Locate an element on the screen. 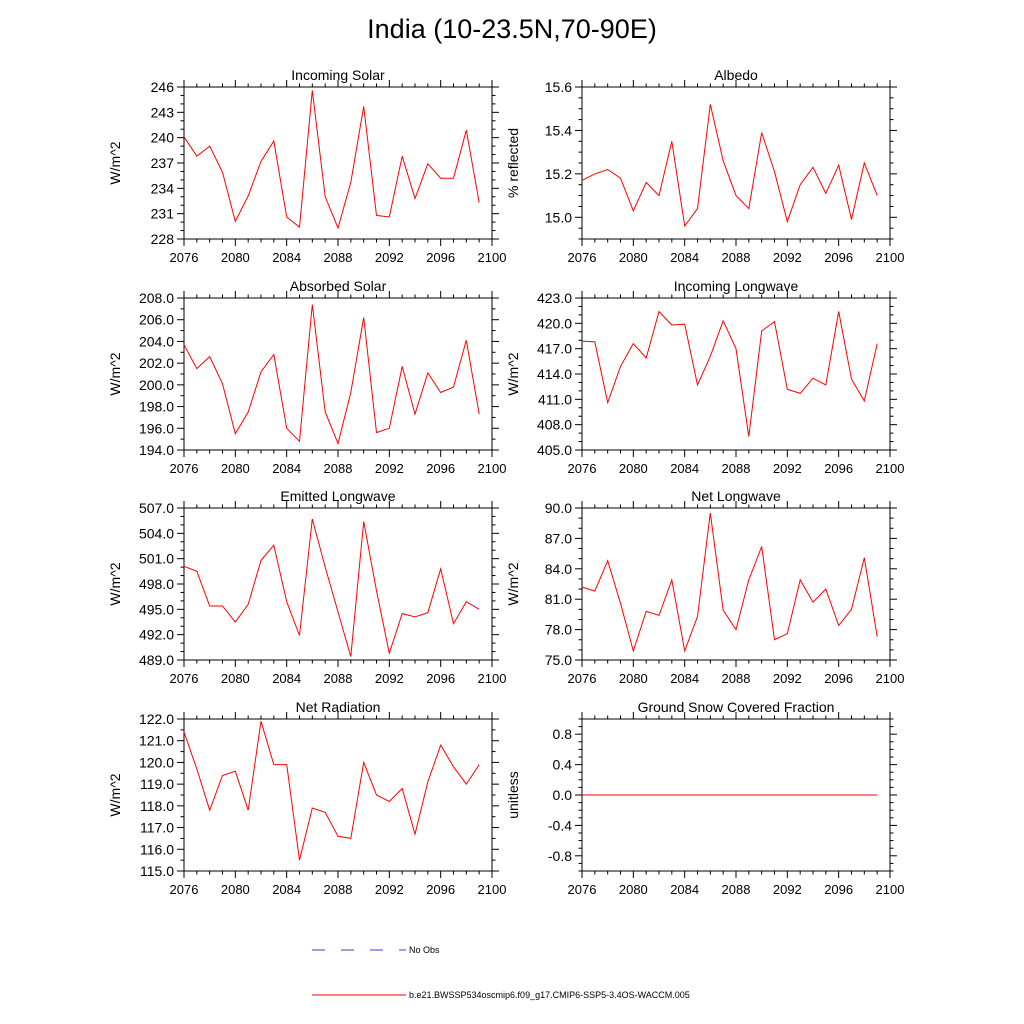 The image size is (1024, 1024). chart-5-xtick-label: 2084 is located at coordinates (286, 678).